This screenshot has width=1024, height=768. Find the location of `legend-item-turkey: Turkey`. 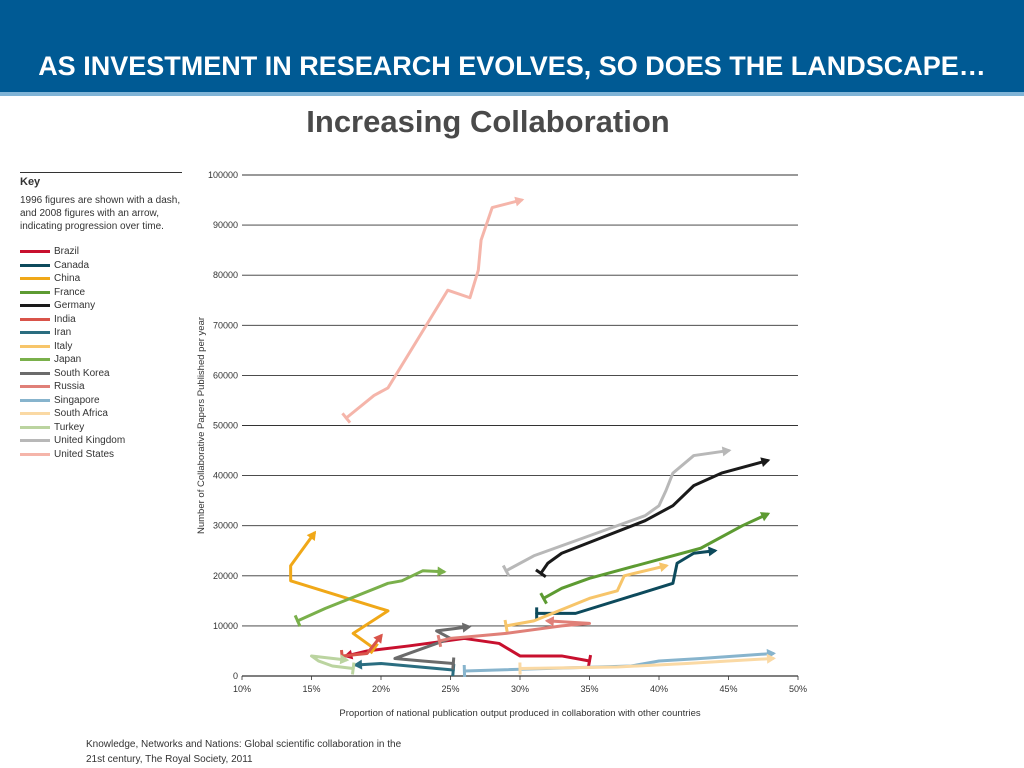

legend-item-turkey: Turkey is located at coordinates (101, 428).